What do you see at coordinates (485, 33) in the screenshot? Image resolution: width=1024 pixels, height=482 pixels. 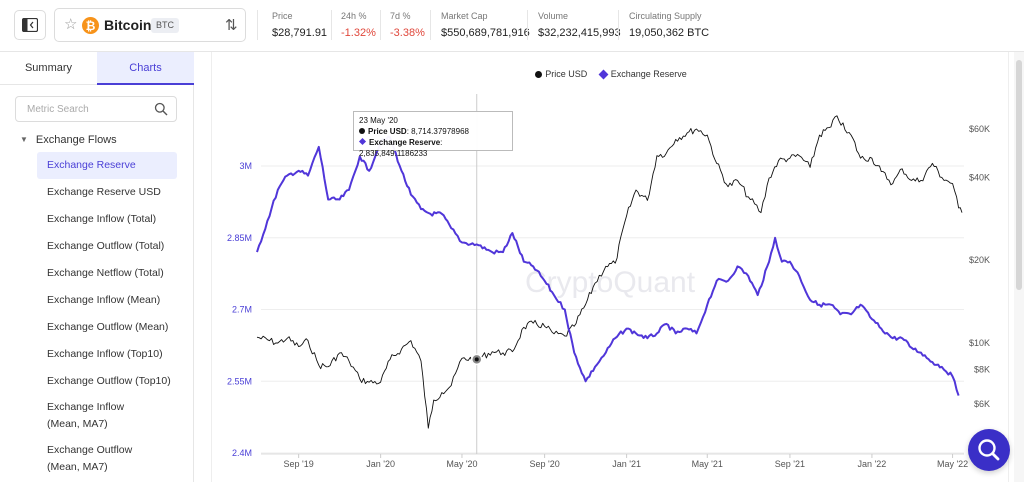 I see `stat-value: $550,689,781,916` at bounding box center [485, 33].